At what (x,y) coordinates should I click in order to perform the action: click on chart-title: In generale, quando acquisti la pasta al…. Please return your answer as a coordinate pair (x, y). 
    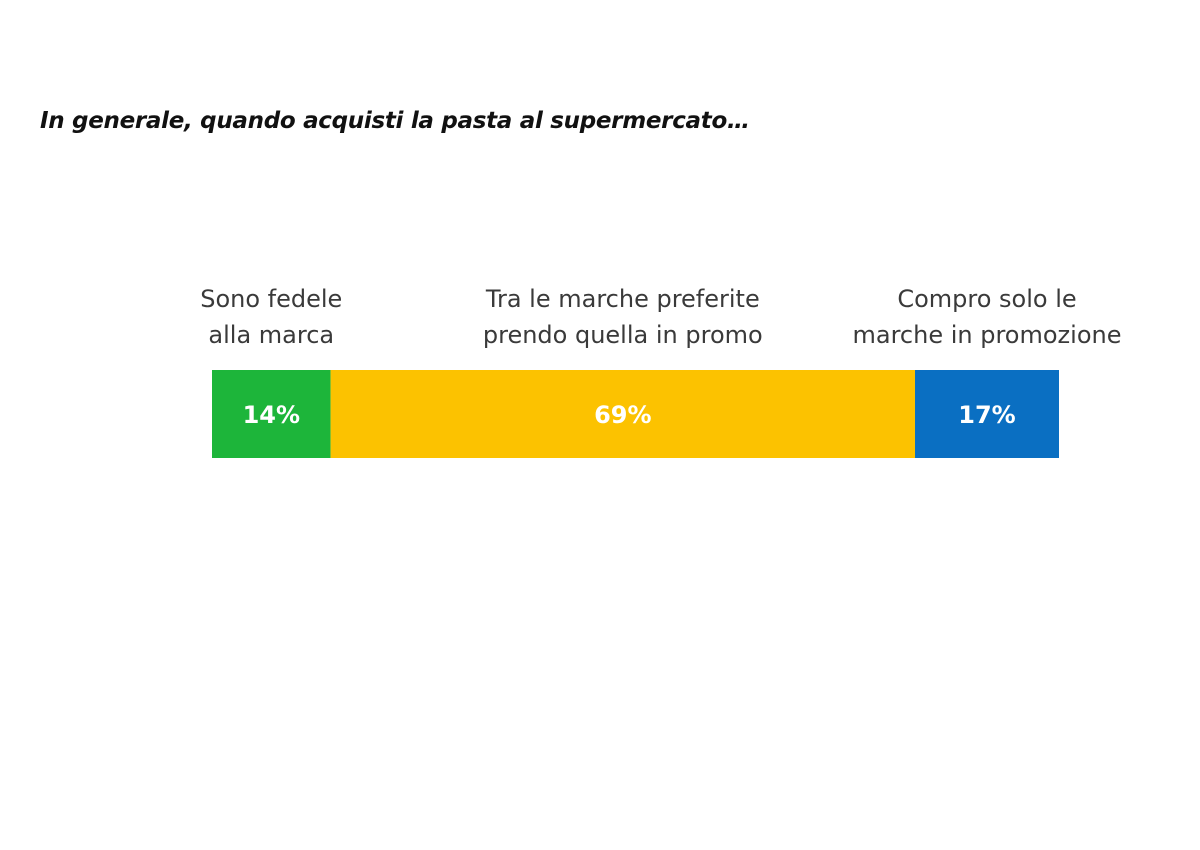
    Looking at the image, I should click on (395, 121).